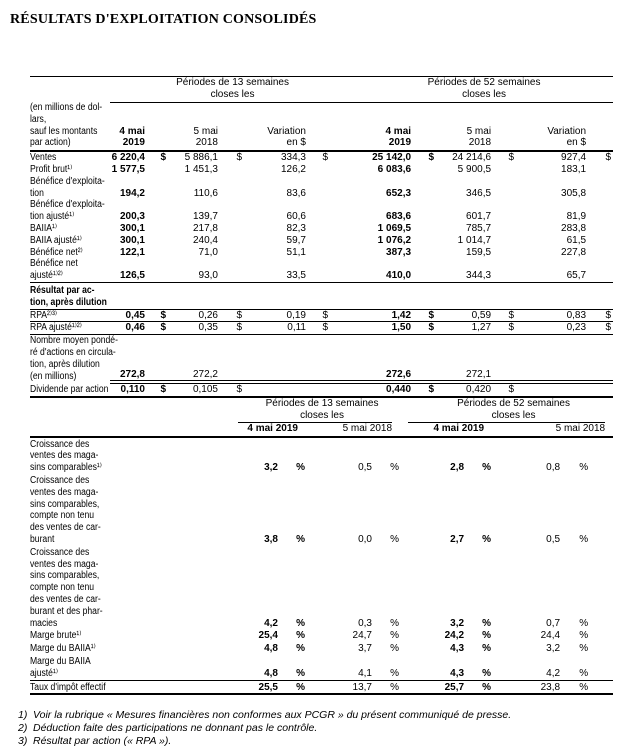  What do you see at coordinates (254, 688) in the screenshot?
I see `value-cell: 25,5` at bounding box center [254, 688].